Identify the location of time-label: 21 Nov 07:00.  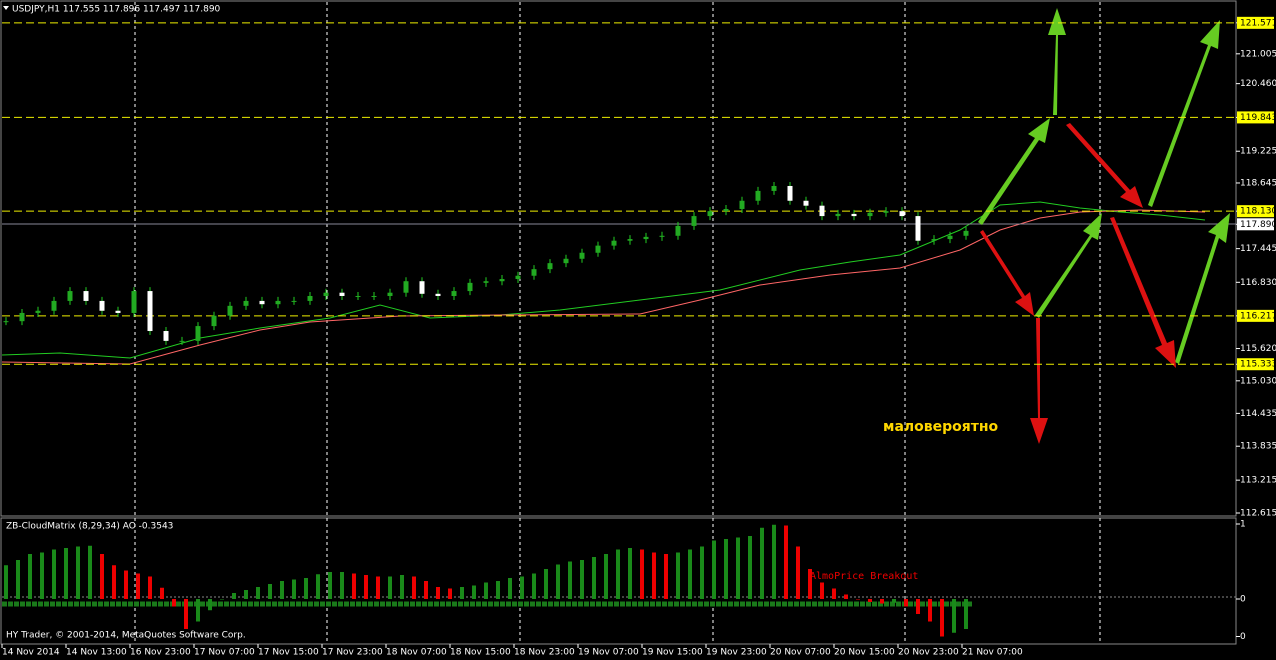
(992, 653).